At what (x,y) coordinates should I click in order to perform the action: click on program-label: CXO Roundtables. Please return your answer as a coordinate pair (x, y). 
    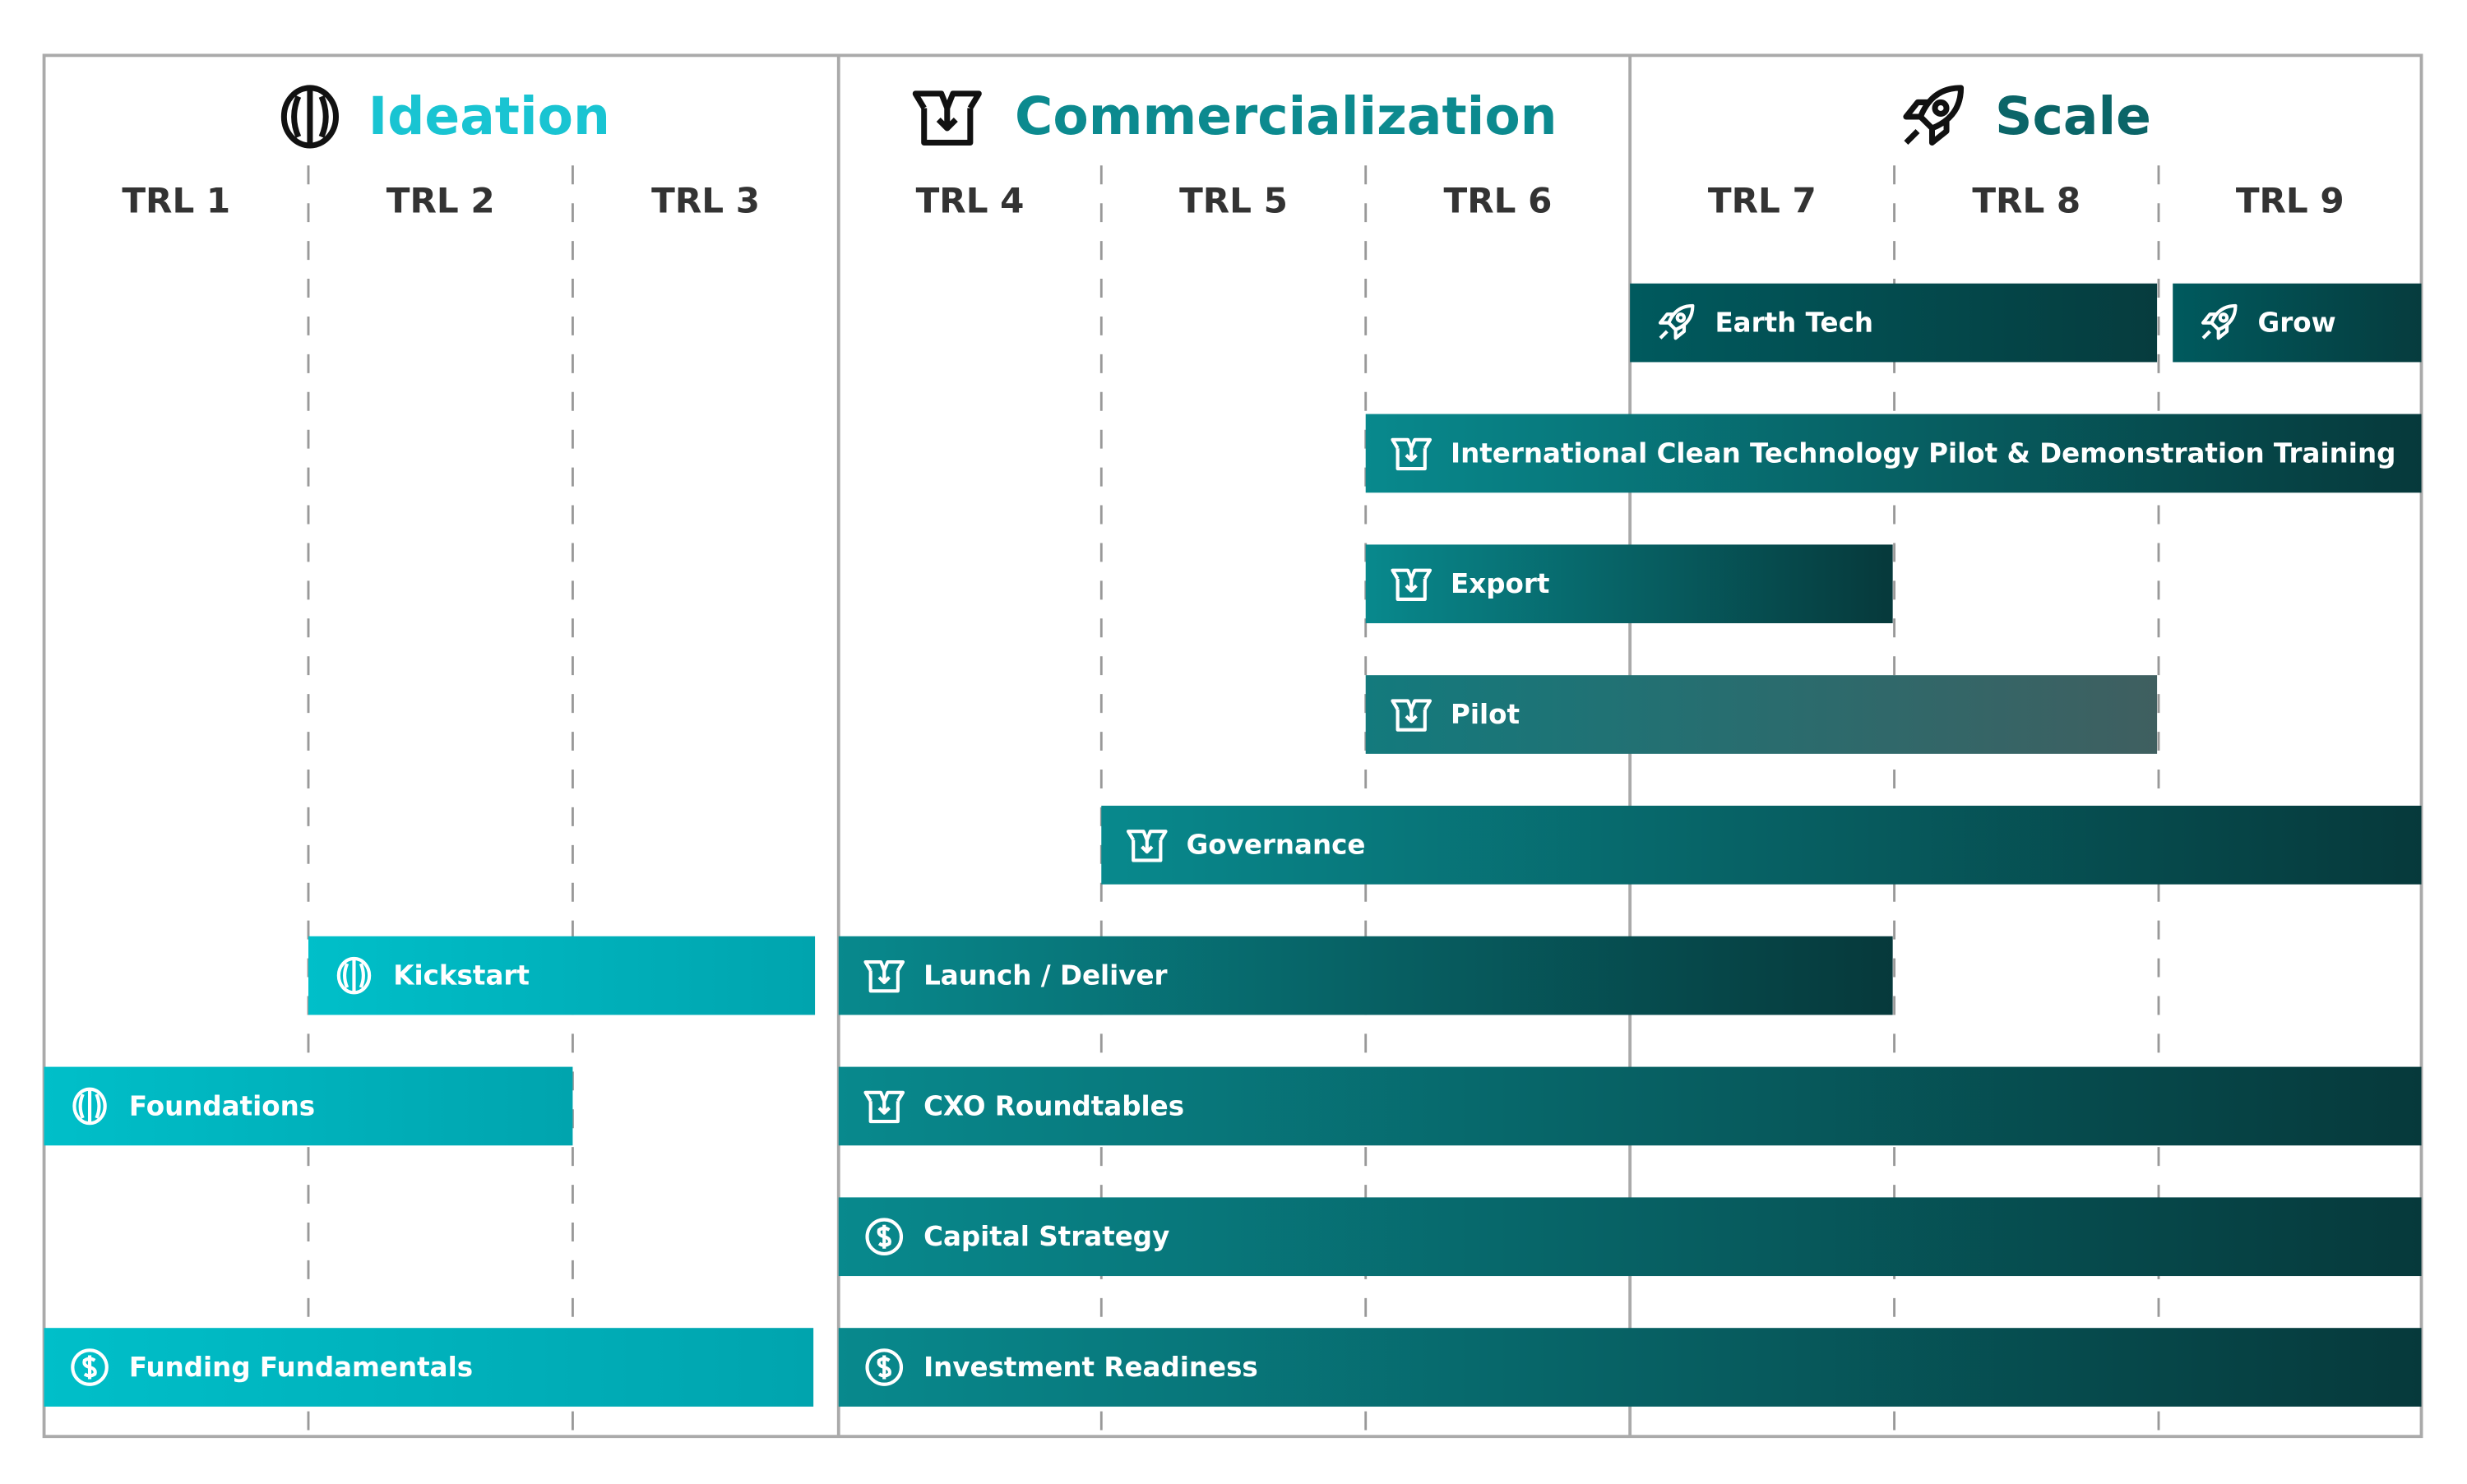
    Looking at the image, I should click on (1054, 1105).